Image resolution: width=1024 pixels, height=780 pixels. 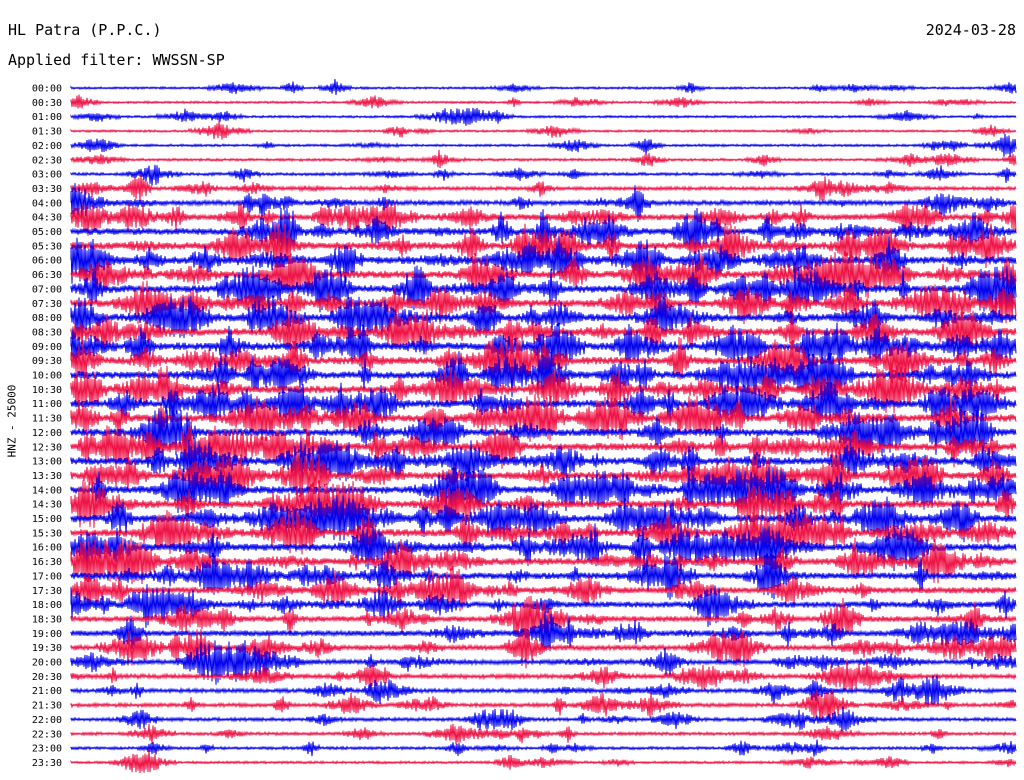 What do you see at coordinates (47, 619) in the screenshot?
I see `row-time-label: 18:30` at bounding box center [47, 619].